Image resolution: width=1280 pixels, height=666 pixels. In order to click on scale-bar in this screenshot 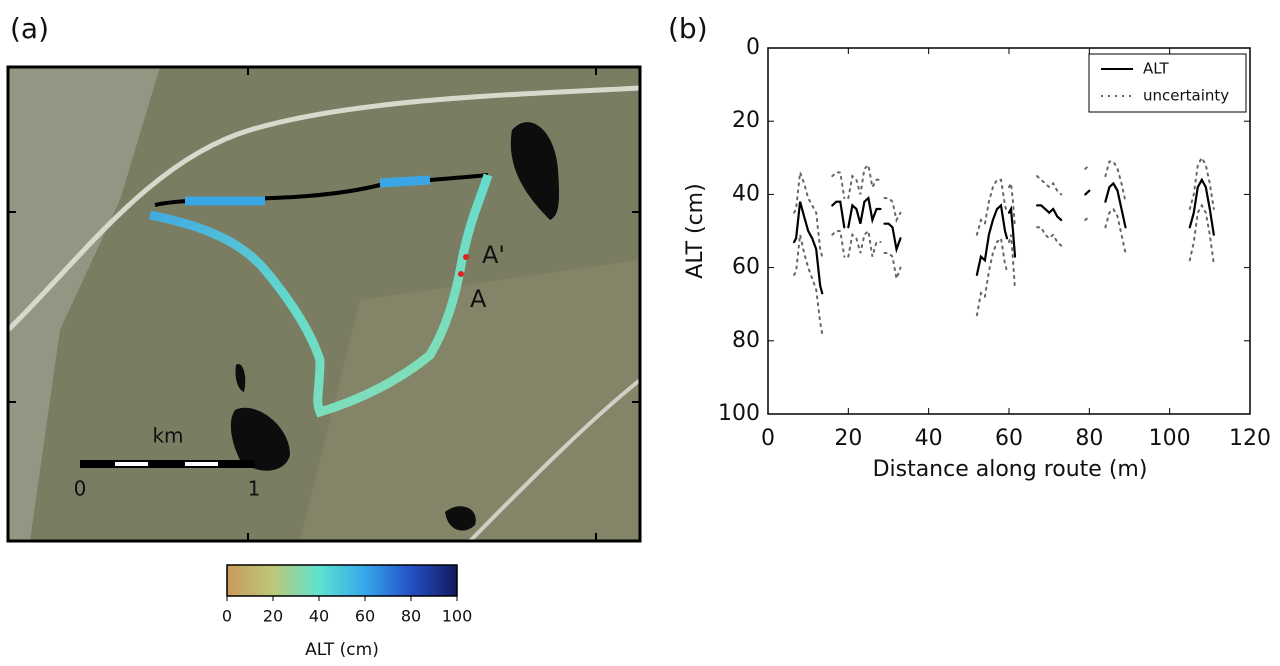, I will do `click(167, 464)`.